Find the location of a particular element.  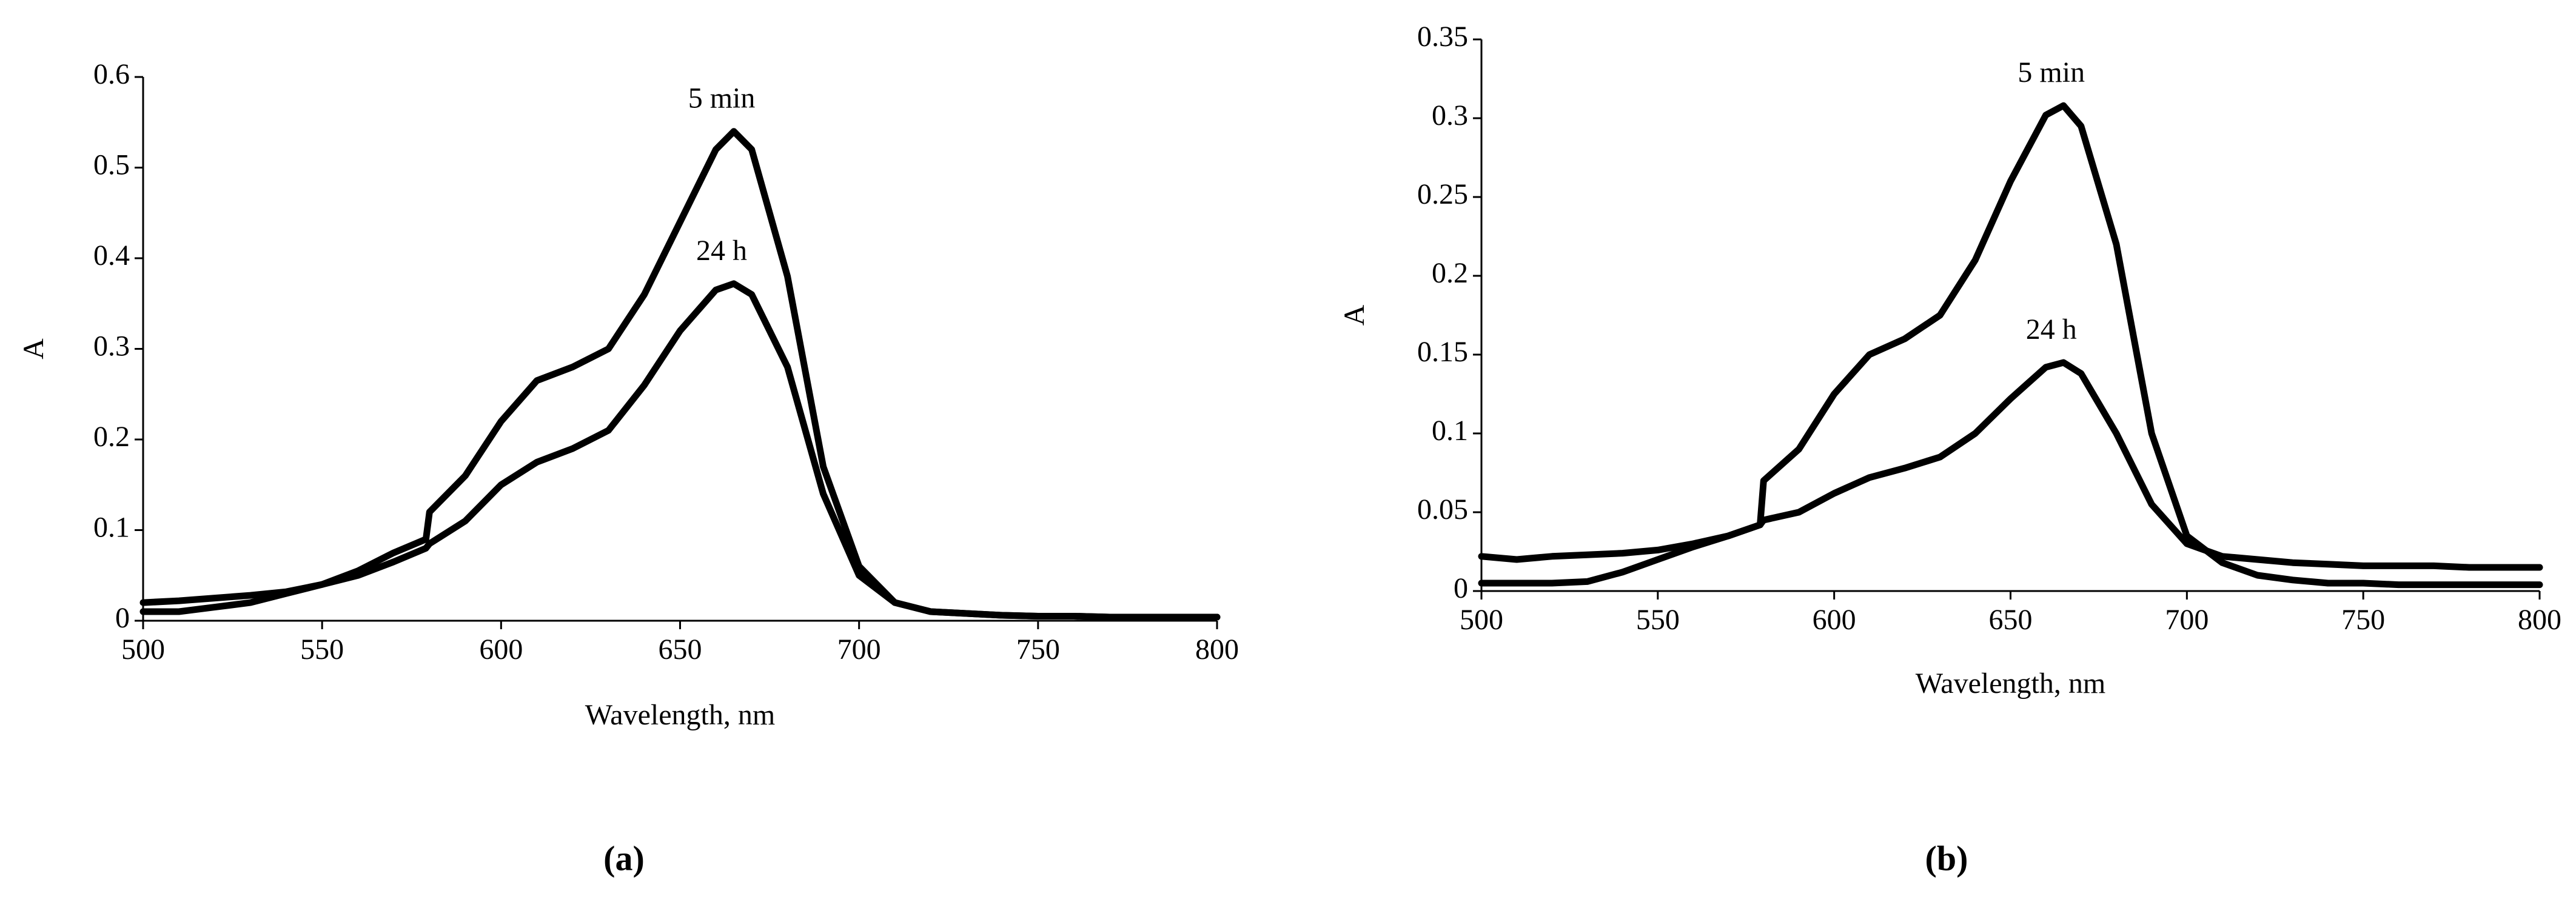

y-tick-label: 0.6 is located at coordinates (111, 74).